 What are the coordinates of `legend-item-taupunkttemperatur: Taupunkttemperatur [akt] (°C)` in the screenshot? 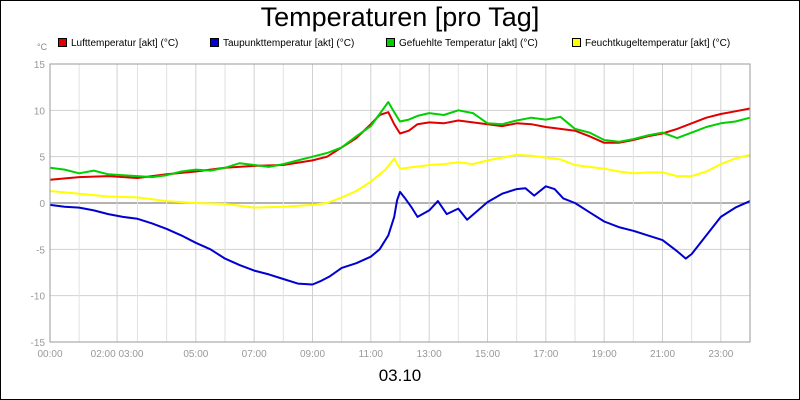 It's located at (282, 43).